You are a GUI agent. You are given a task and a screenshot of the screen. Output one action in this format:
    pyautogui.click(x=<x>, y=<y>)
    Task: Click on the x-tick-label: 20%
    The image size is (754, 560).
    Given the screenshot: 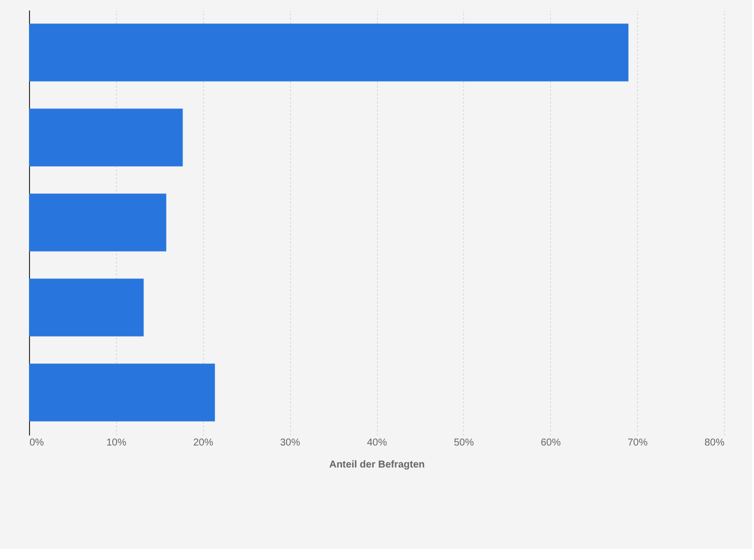 What is the action you would take?
    pyautogui.click(x=203, y=443)
    